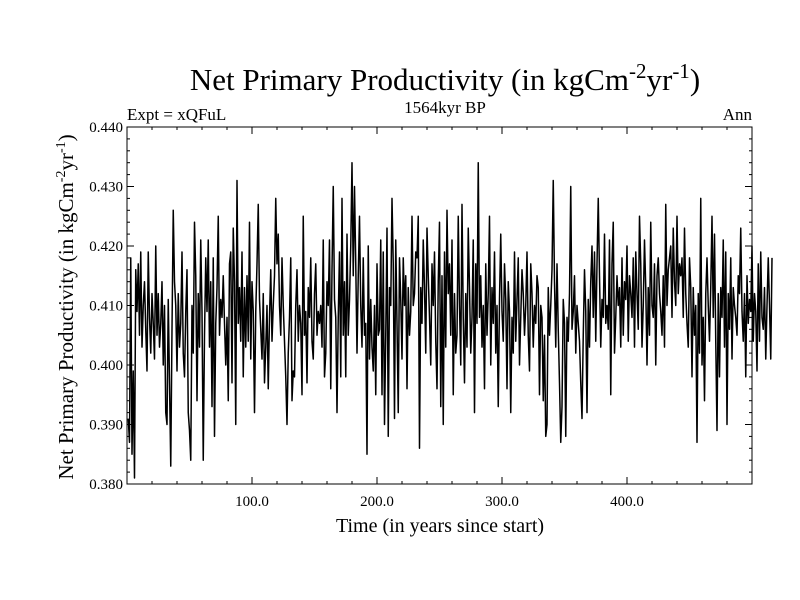  Describe the element at coordinates (106, 188) in the screenshot. I see `y-tick-label: 0.430` at that location.